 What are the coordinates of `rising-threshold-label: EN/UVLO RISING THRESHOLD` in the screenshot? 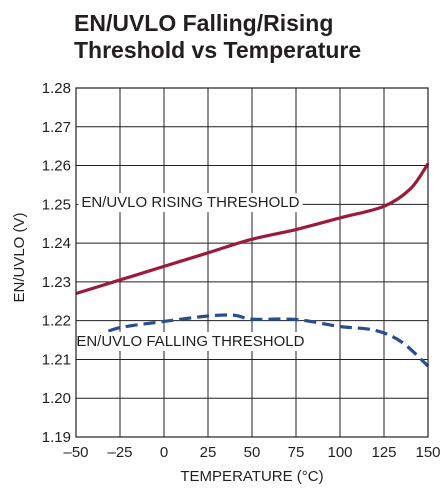 It's located at (190, 202).